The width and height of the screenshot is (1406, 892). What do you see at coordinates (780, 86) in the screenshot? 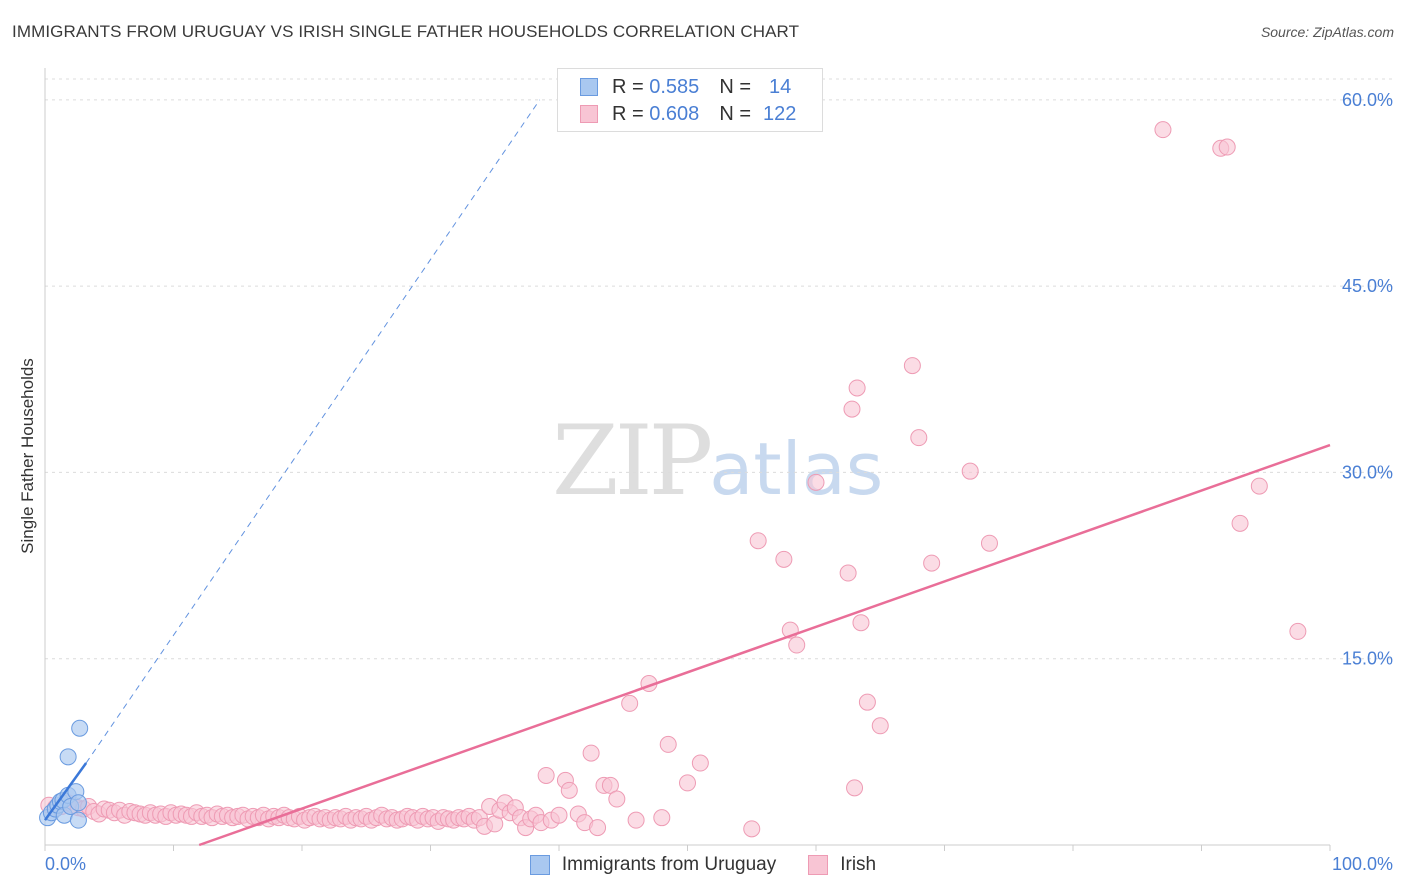
I see `legend-n-value: 14` at bounding box center [780, 86].